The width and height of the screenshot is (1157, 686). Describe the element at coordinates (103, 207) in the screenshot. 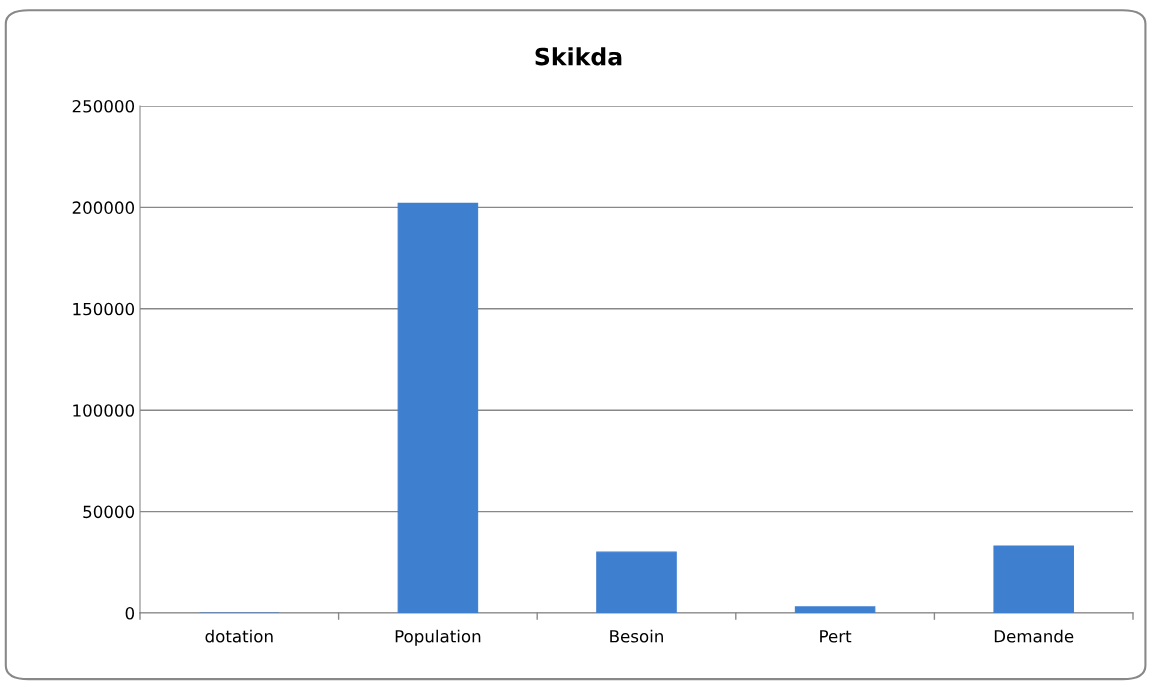

I see `y-tick-label: 200000` at that location.